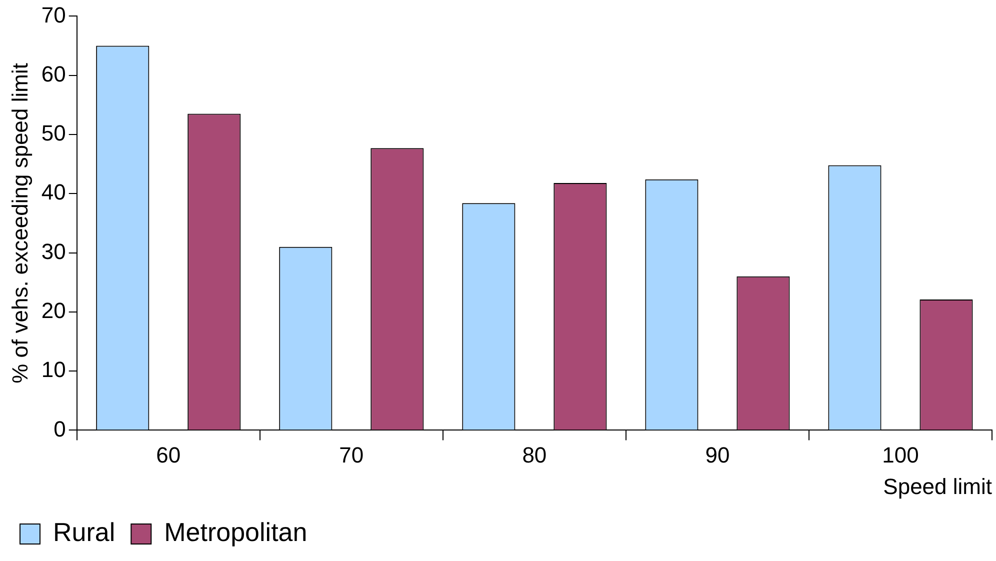 Image resolution: width=996 pixels, height=561 pixels. What do you see at coordinates (60, 429) in the screenshot?
I see `y-tick-label: 0` at bounding box center [60, 429].